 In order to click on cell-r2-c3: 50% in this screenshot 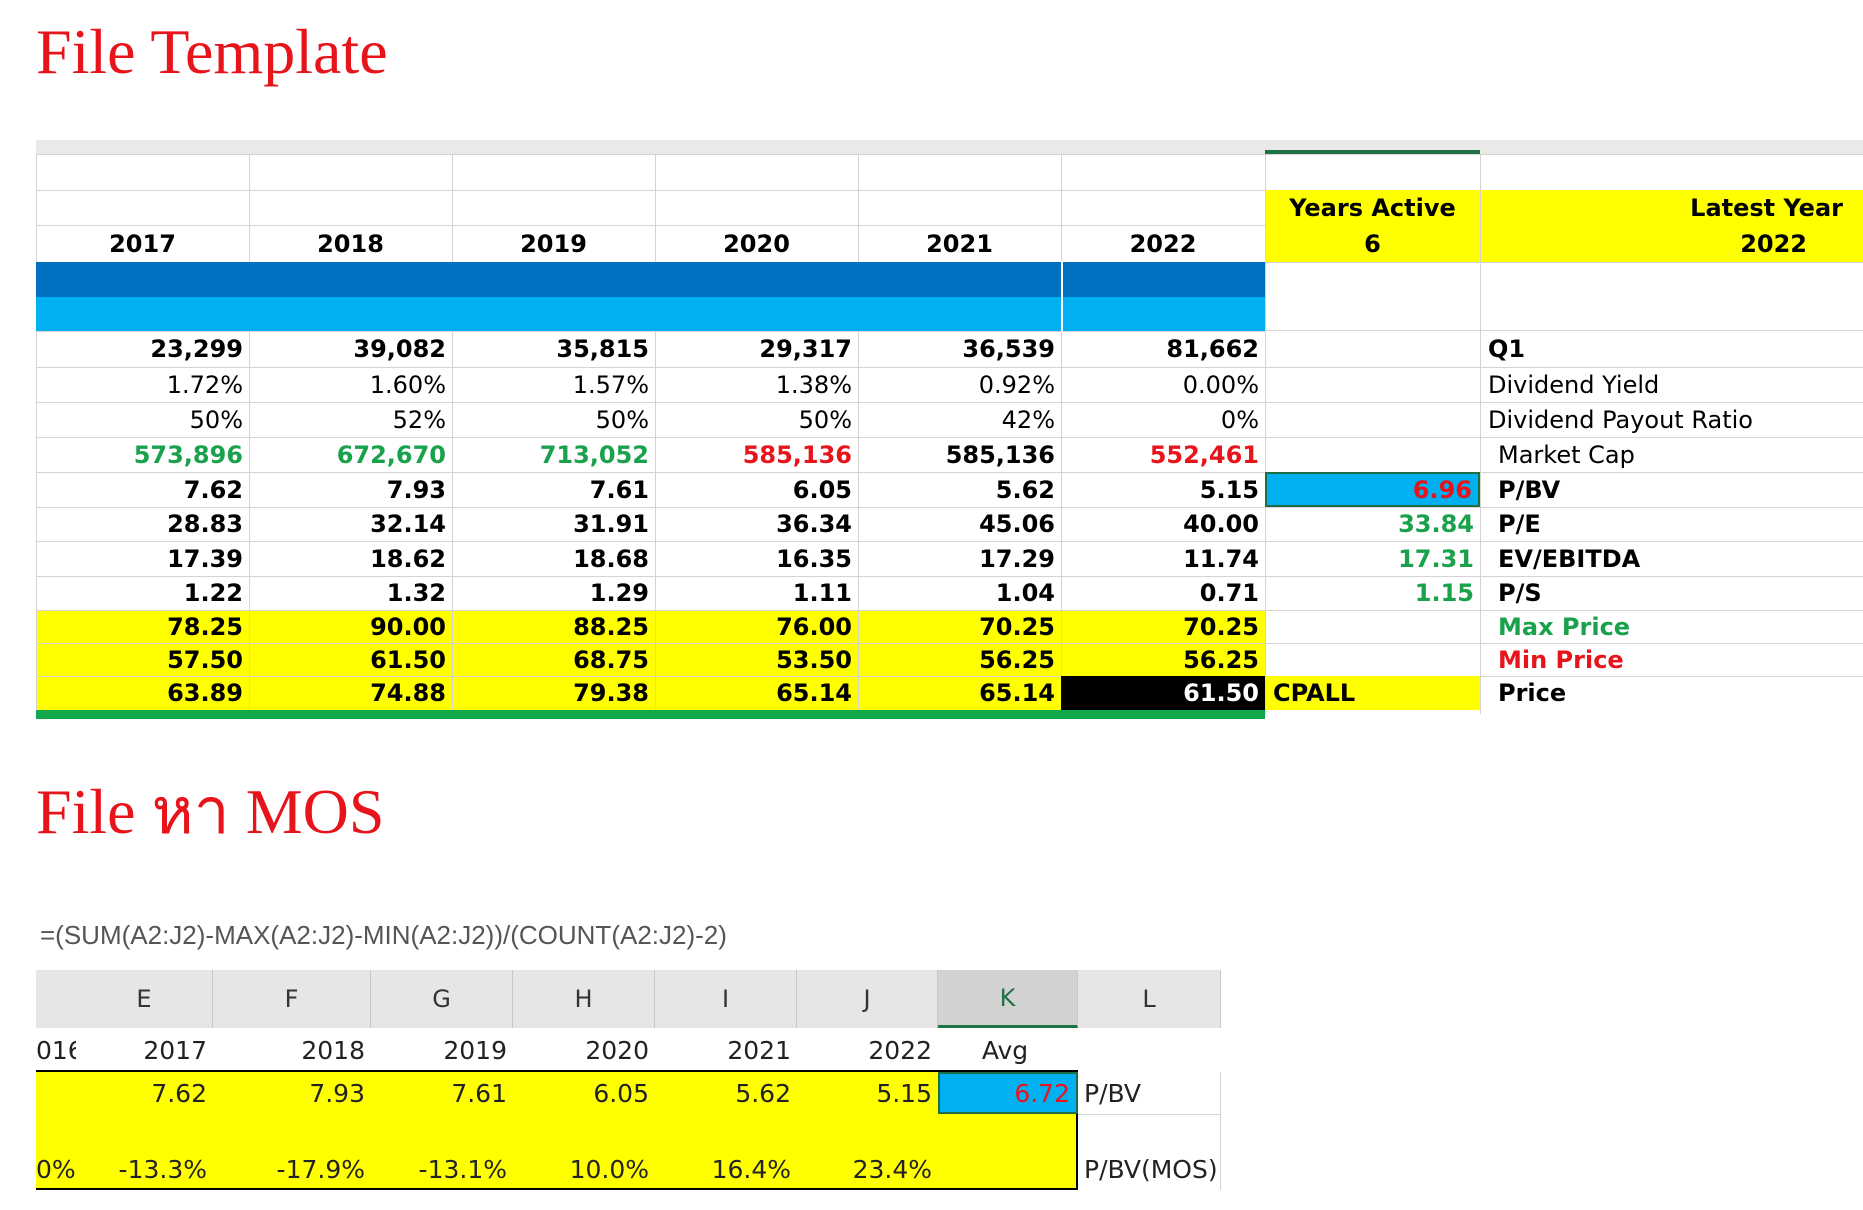, I will do `click(825, 419)`.